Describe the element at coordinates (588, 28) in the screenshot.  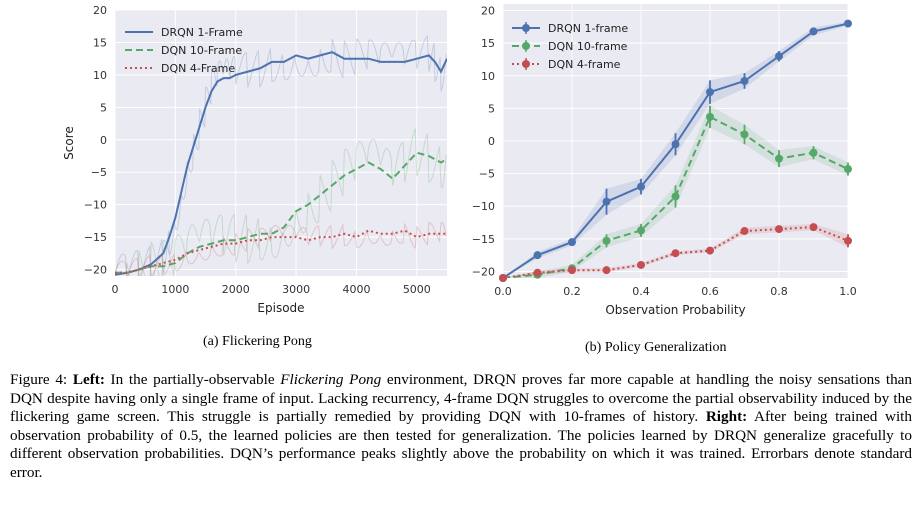
I see `legend-label-drqn-1-frame: DRQN 1-frame` at that location.